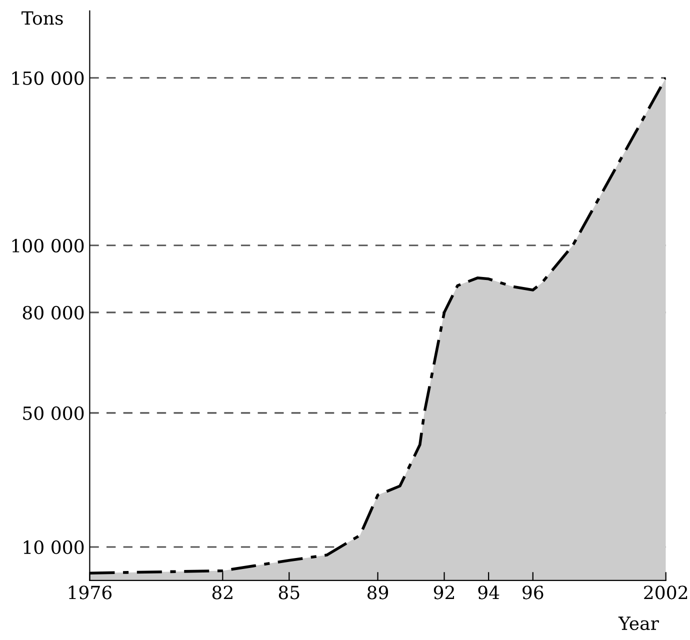 This screenshot has width=690, height=640. Describe the element at coordinates (377, 593) in the screenshot. I see `x-tick-label: 89` at that location.